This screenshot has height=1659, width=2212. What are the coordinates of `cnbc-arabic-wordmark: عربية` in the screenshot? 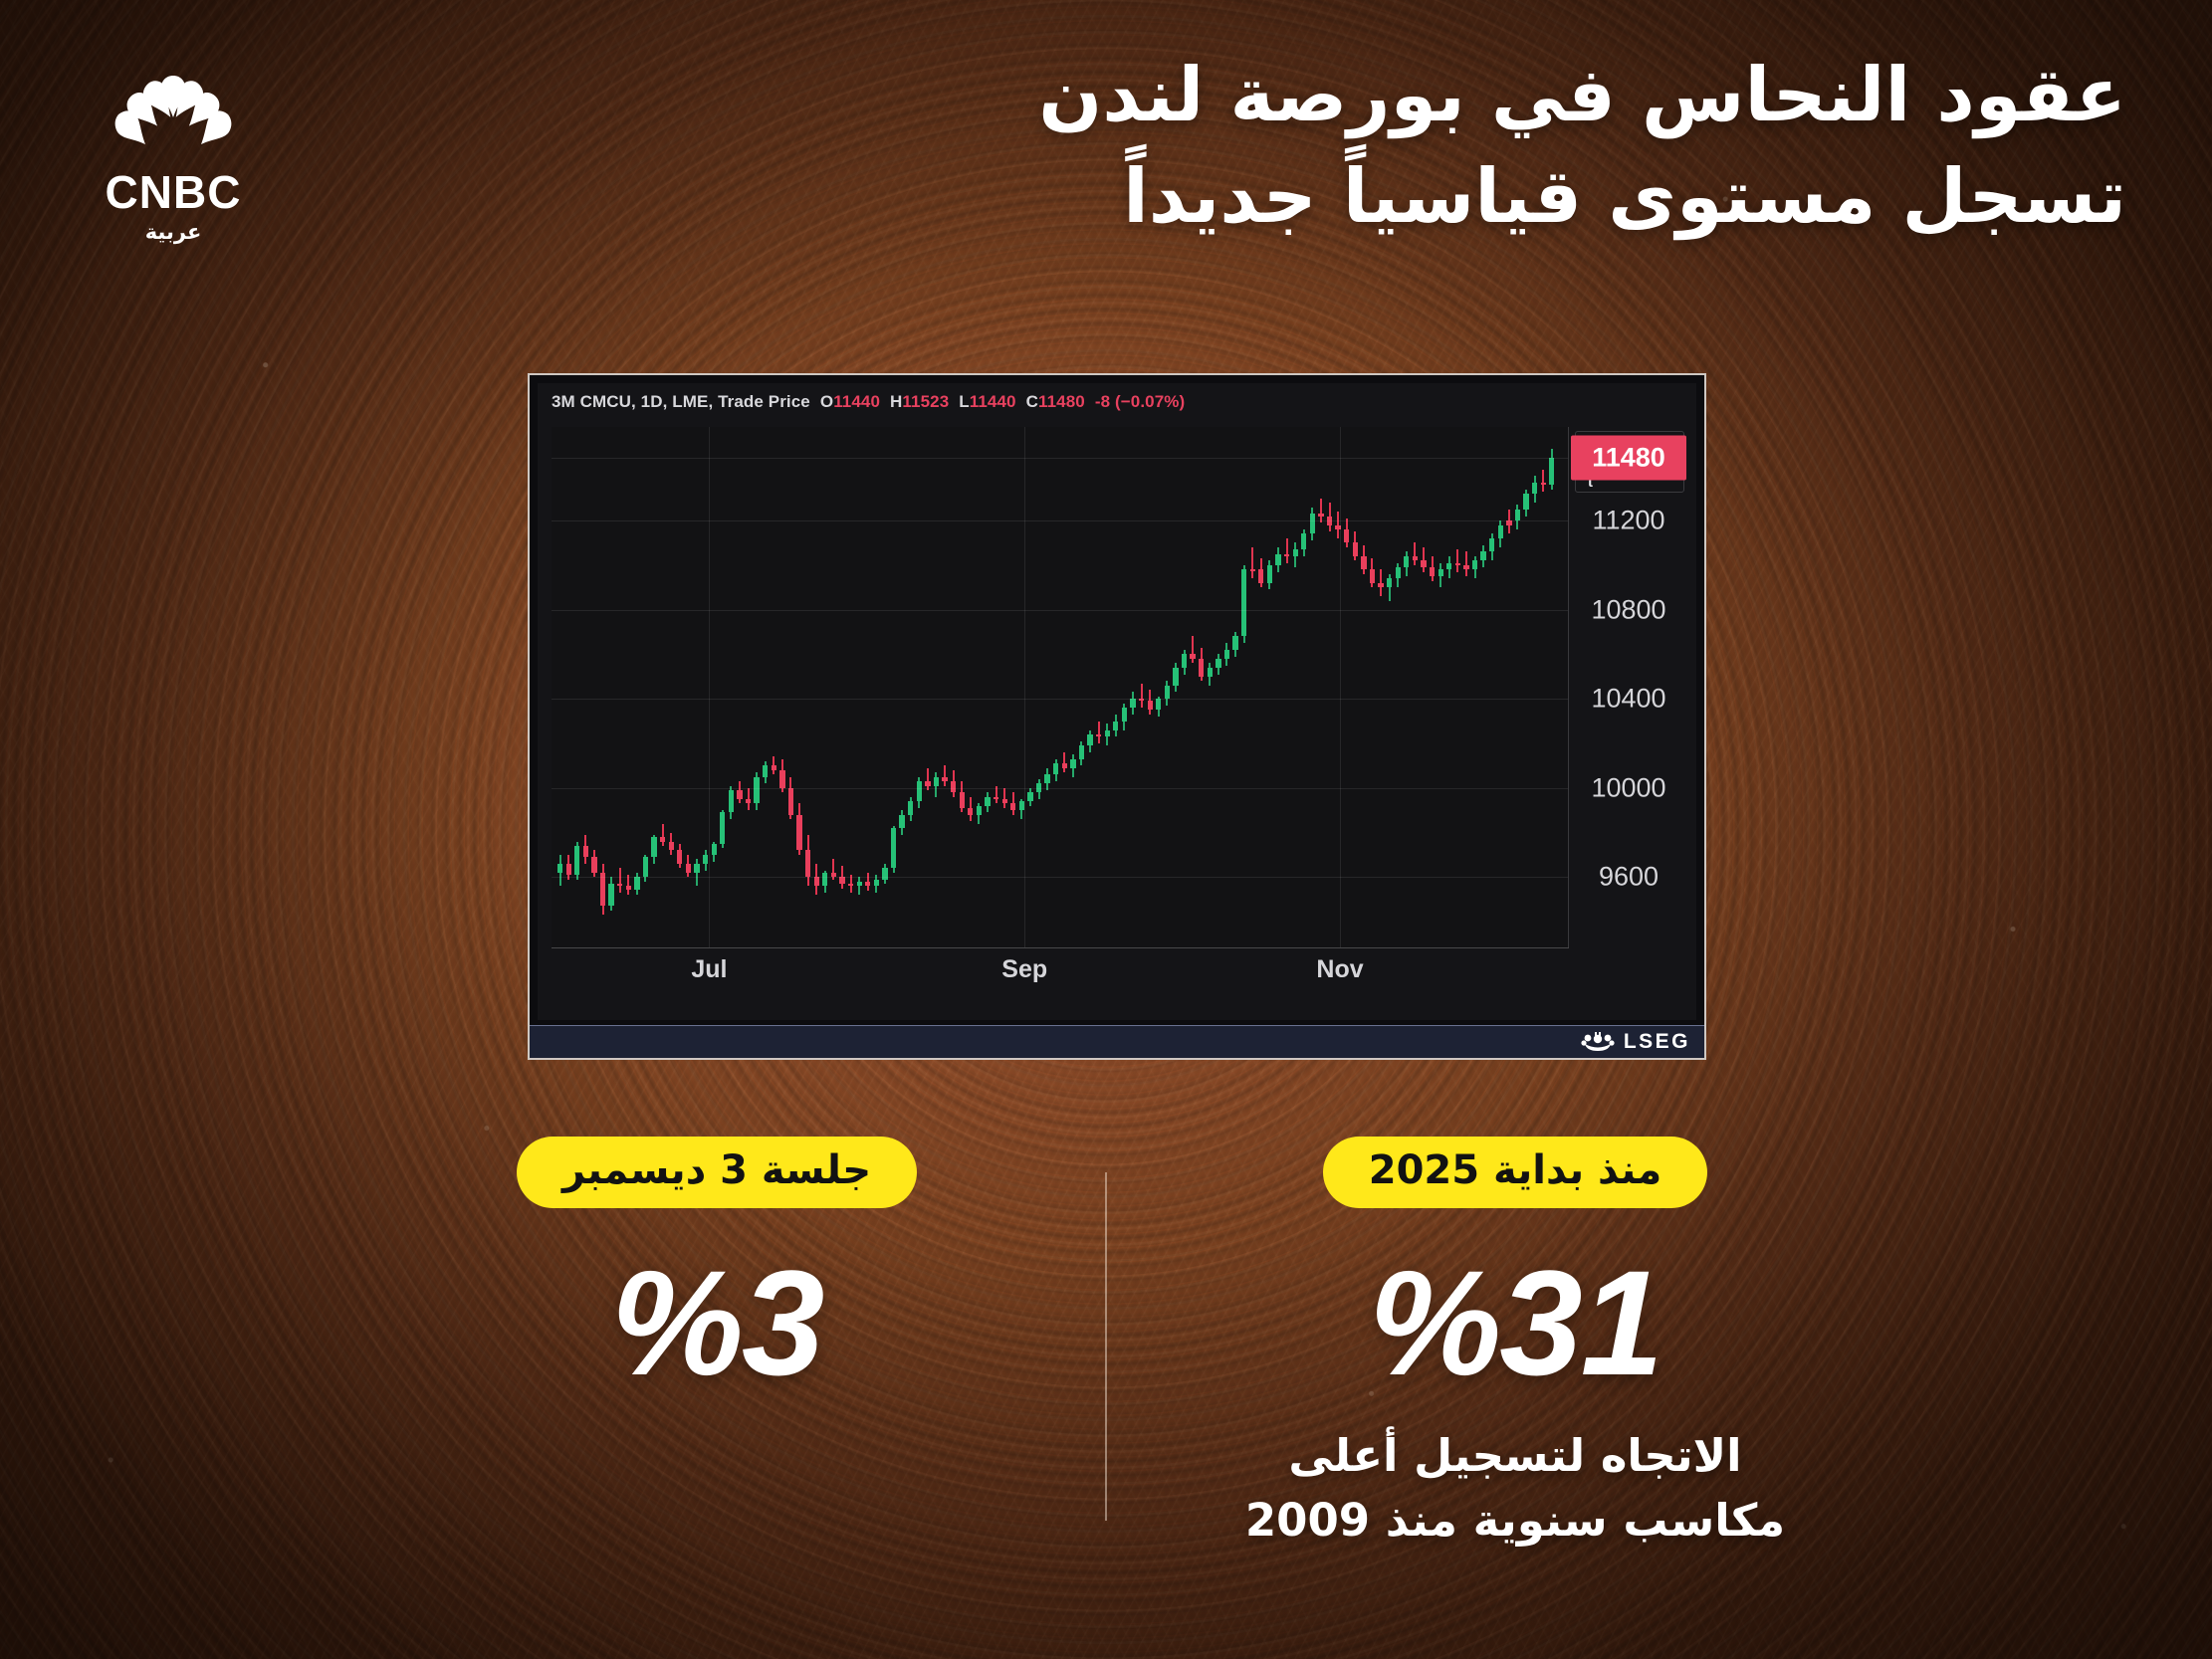 It's located at (173, 232).